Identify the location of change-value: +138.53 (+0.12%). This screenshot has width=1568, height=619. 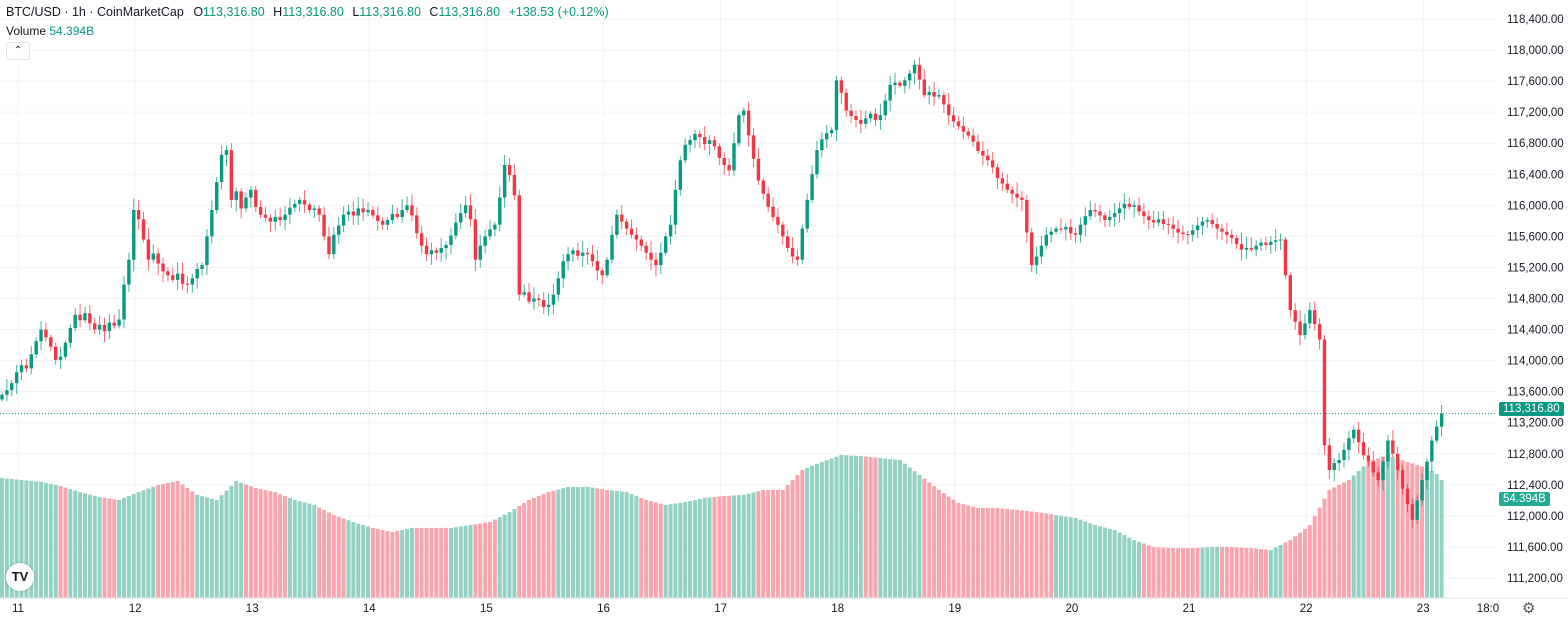
(558, 12).